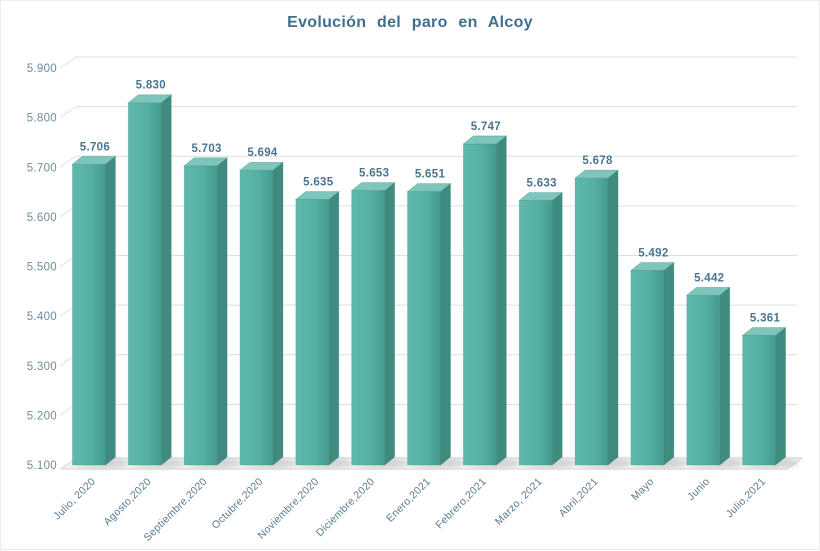 The height and width of the screenshot is (551, 820). Describe the element at coordinates (519, 502) in the screenshot. I see `category-label: Marzo, 2021` at that location.